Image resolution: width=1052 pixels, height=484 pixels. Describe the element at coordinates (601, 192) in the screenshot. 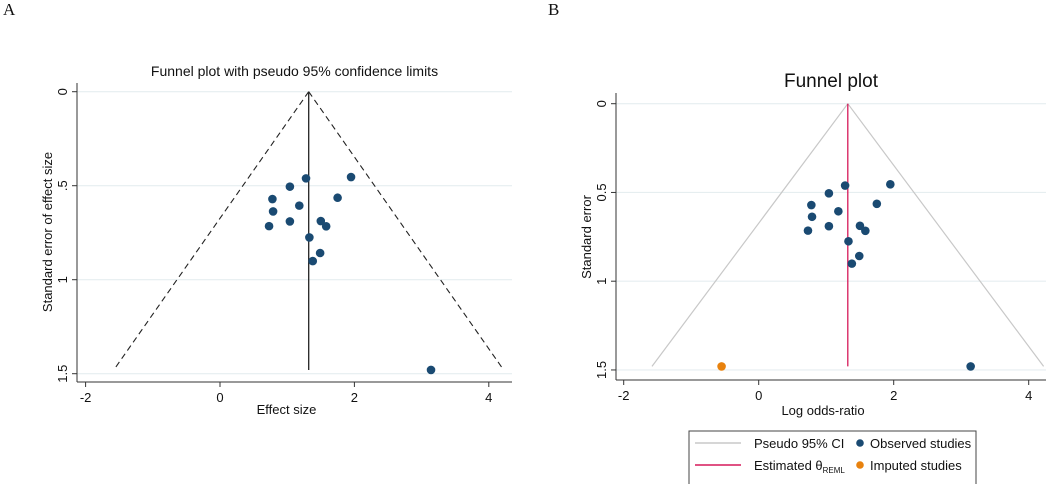

I see `y-tick-label: 0.5` at that location.